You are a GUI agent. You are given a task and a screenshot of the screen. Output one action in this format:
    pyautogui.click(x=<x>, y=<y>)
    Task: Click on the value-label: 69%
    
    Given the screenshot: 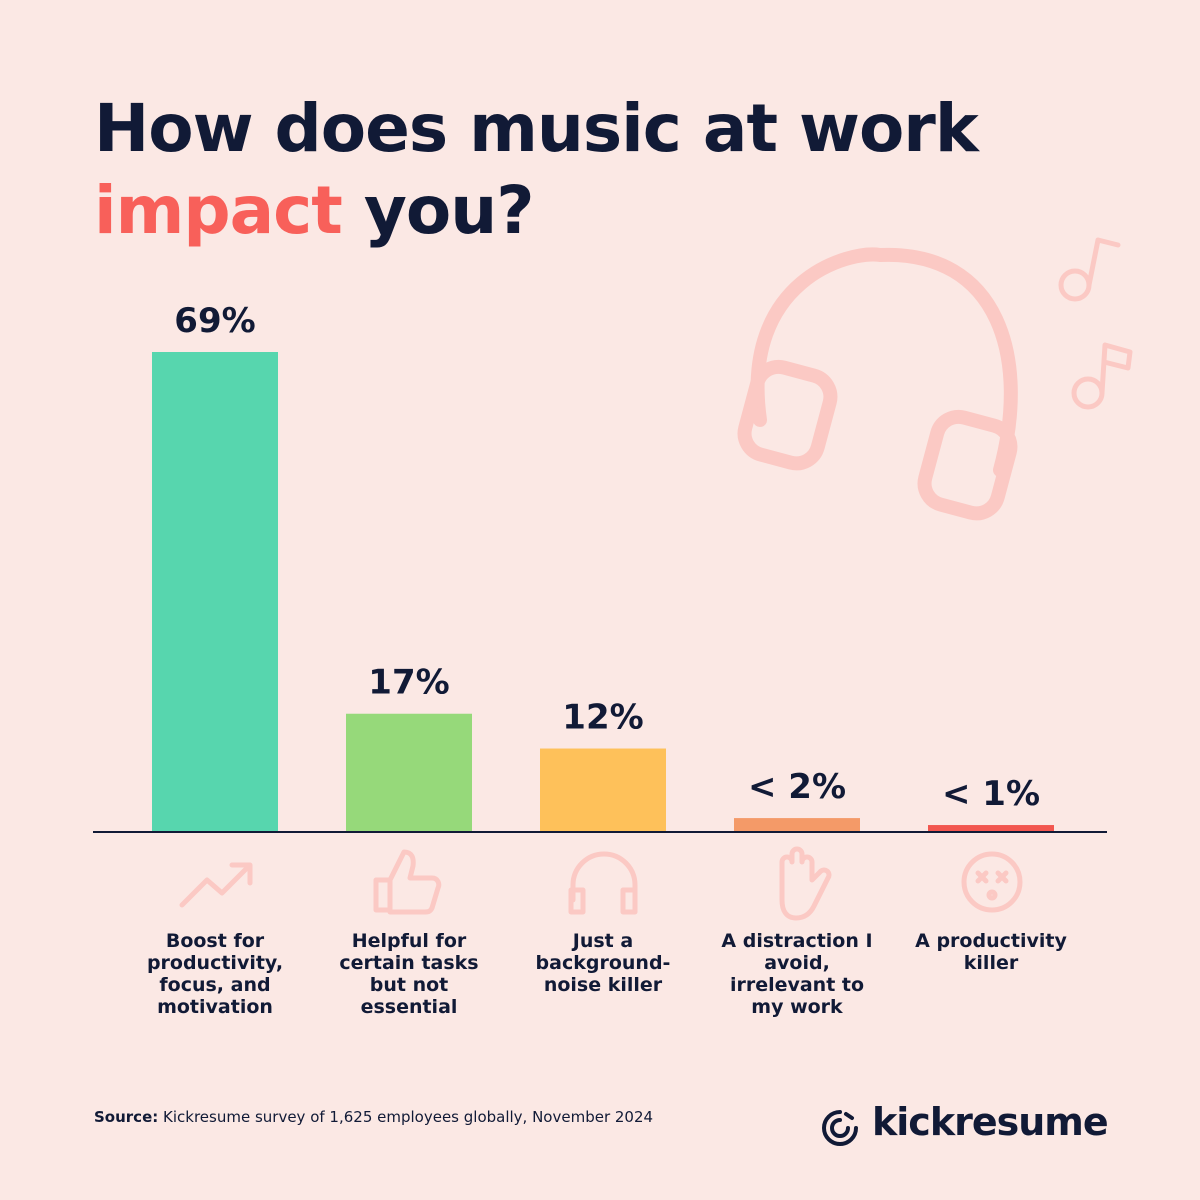 What is the action you would take?
    pyautogui.click(x=214, y=321)
    